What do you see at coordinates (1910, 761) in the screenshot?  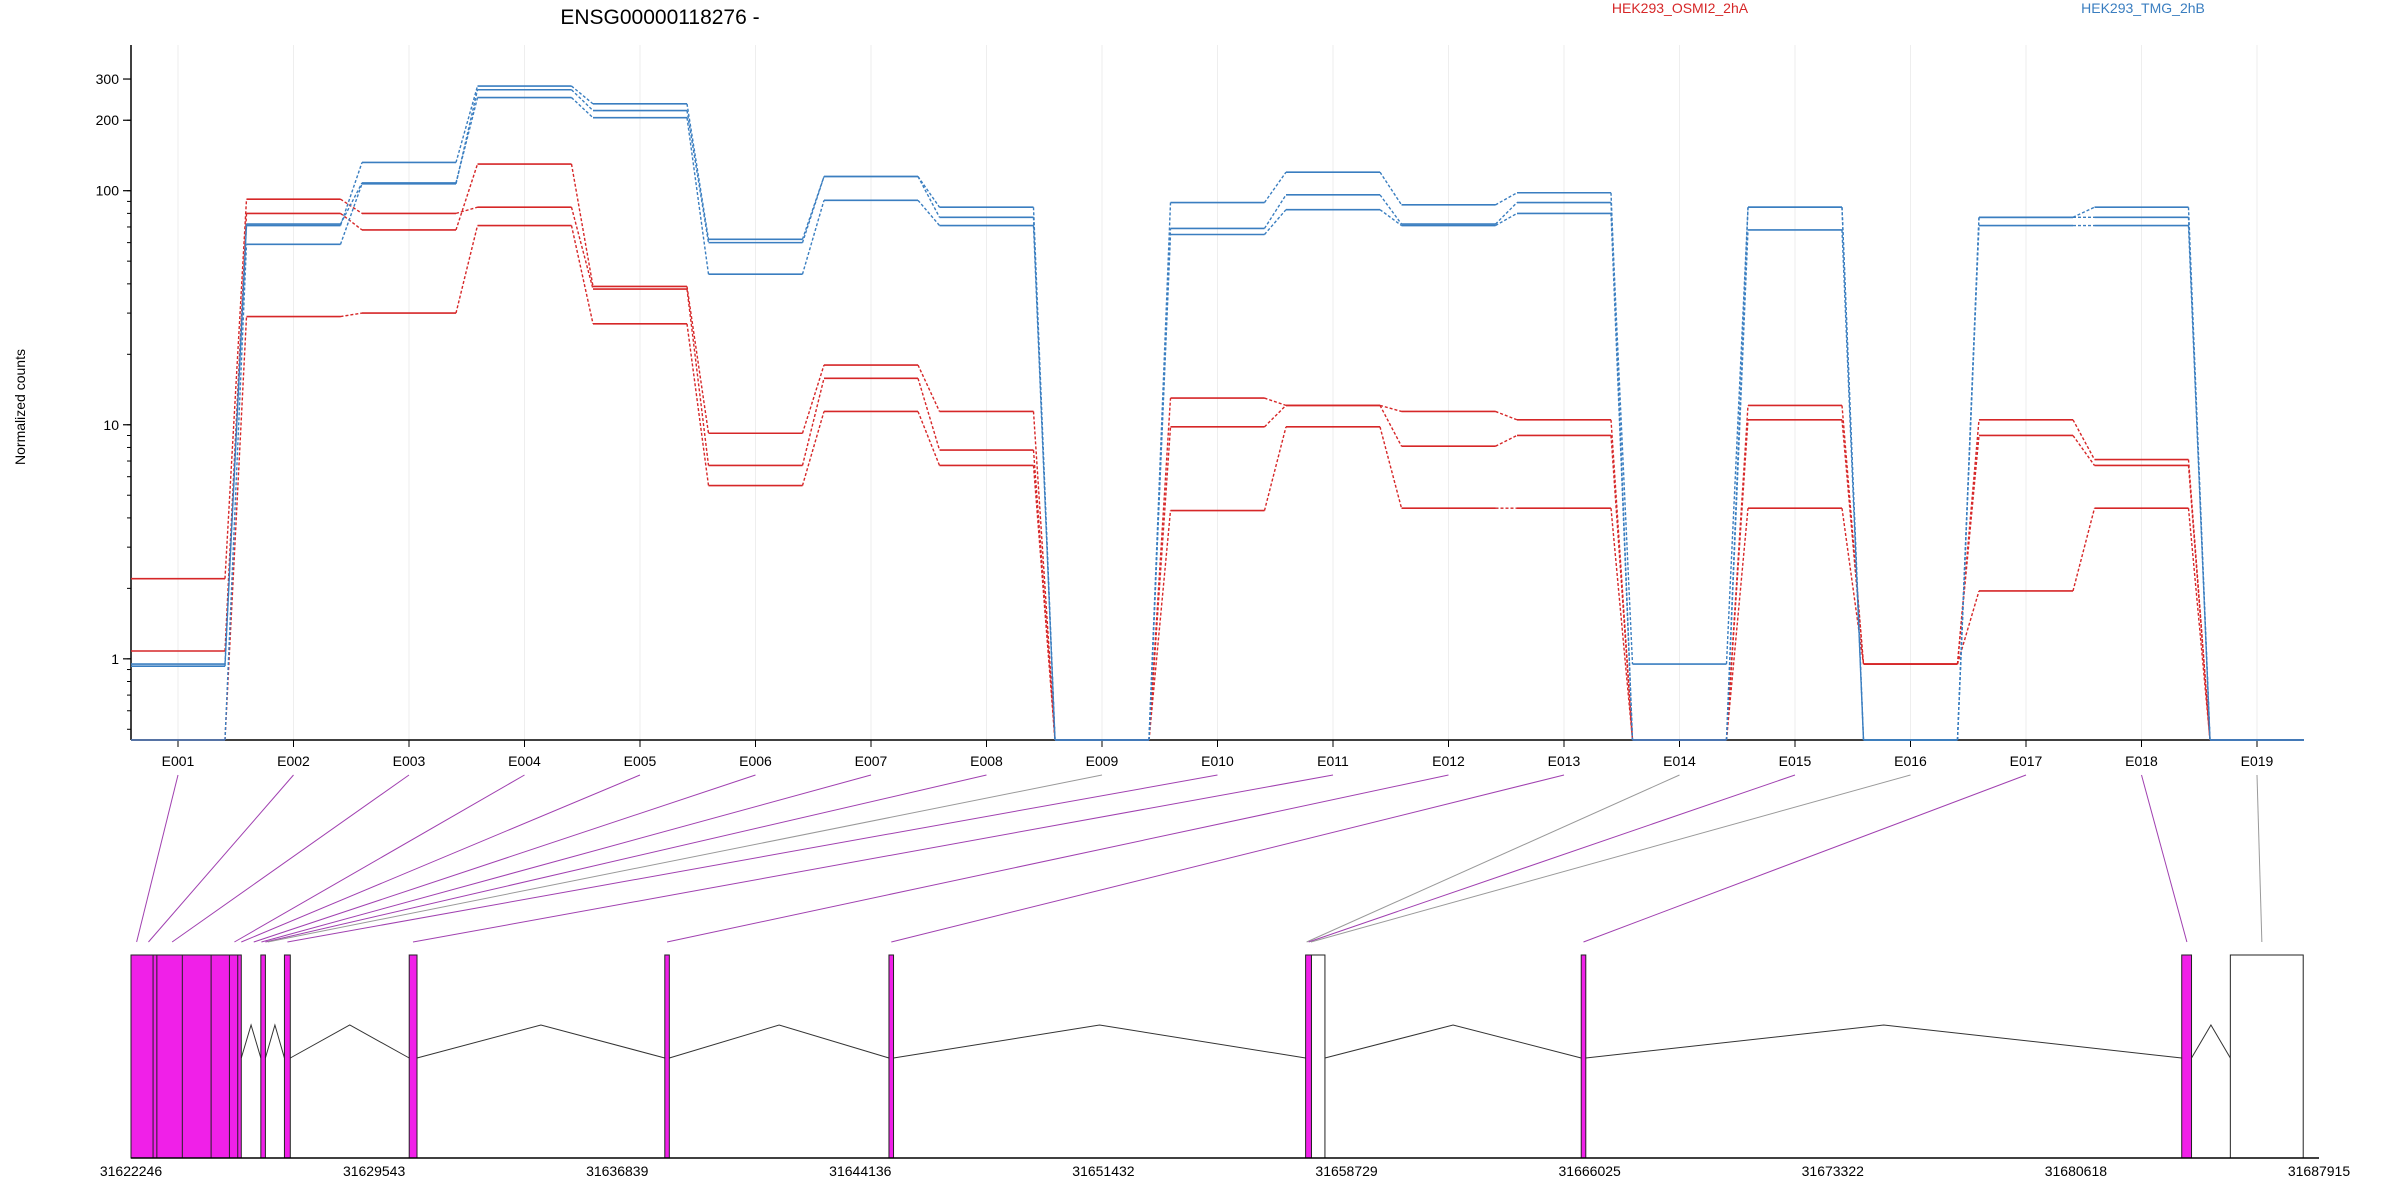 I see `x-tick-label-E016: E016` at bounding box center [1910, 761].